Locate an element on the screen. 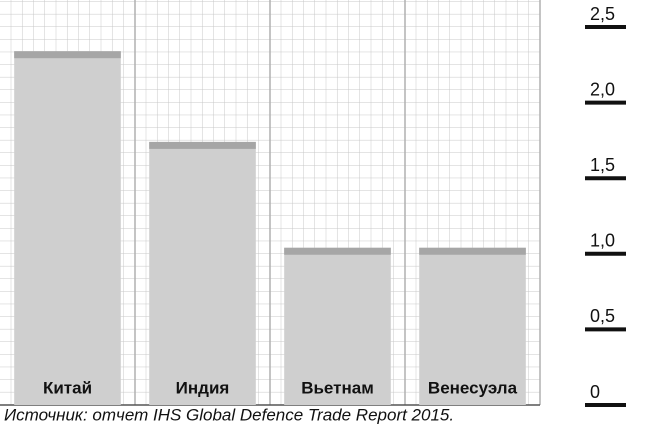 The image size is (655, 448). y-tick-label: 0,5 is located at coordinates (602, 316).